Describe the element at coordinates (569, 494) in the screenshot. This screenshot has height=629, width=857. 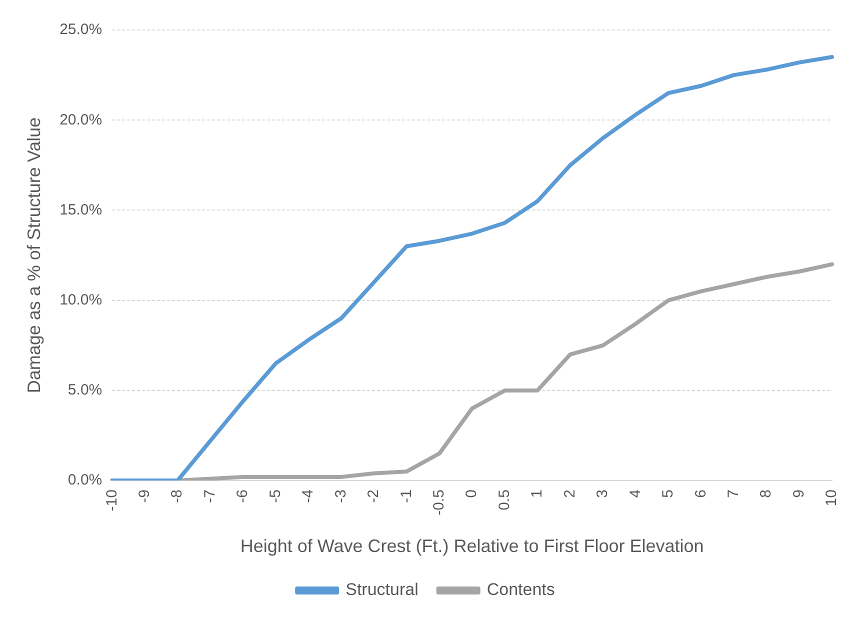
I see `x-tick-label: 2` at that location.